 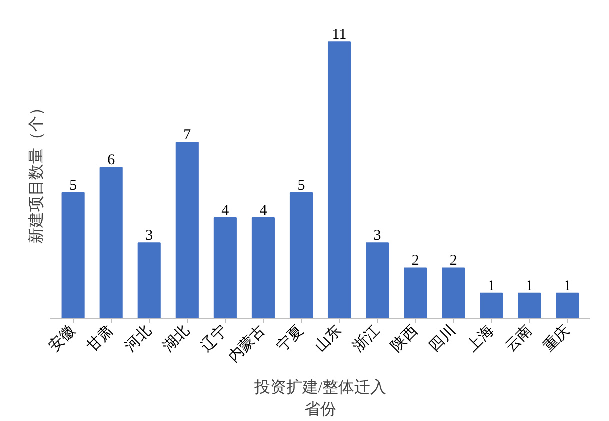 What do you see at coordinates (481, 339) in the screenshot?
I see `x-tick-label: 上海` at bounding box center [481, 339].